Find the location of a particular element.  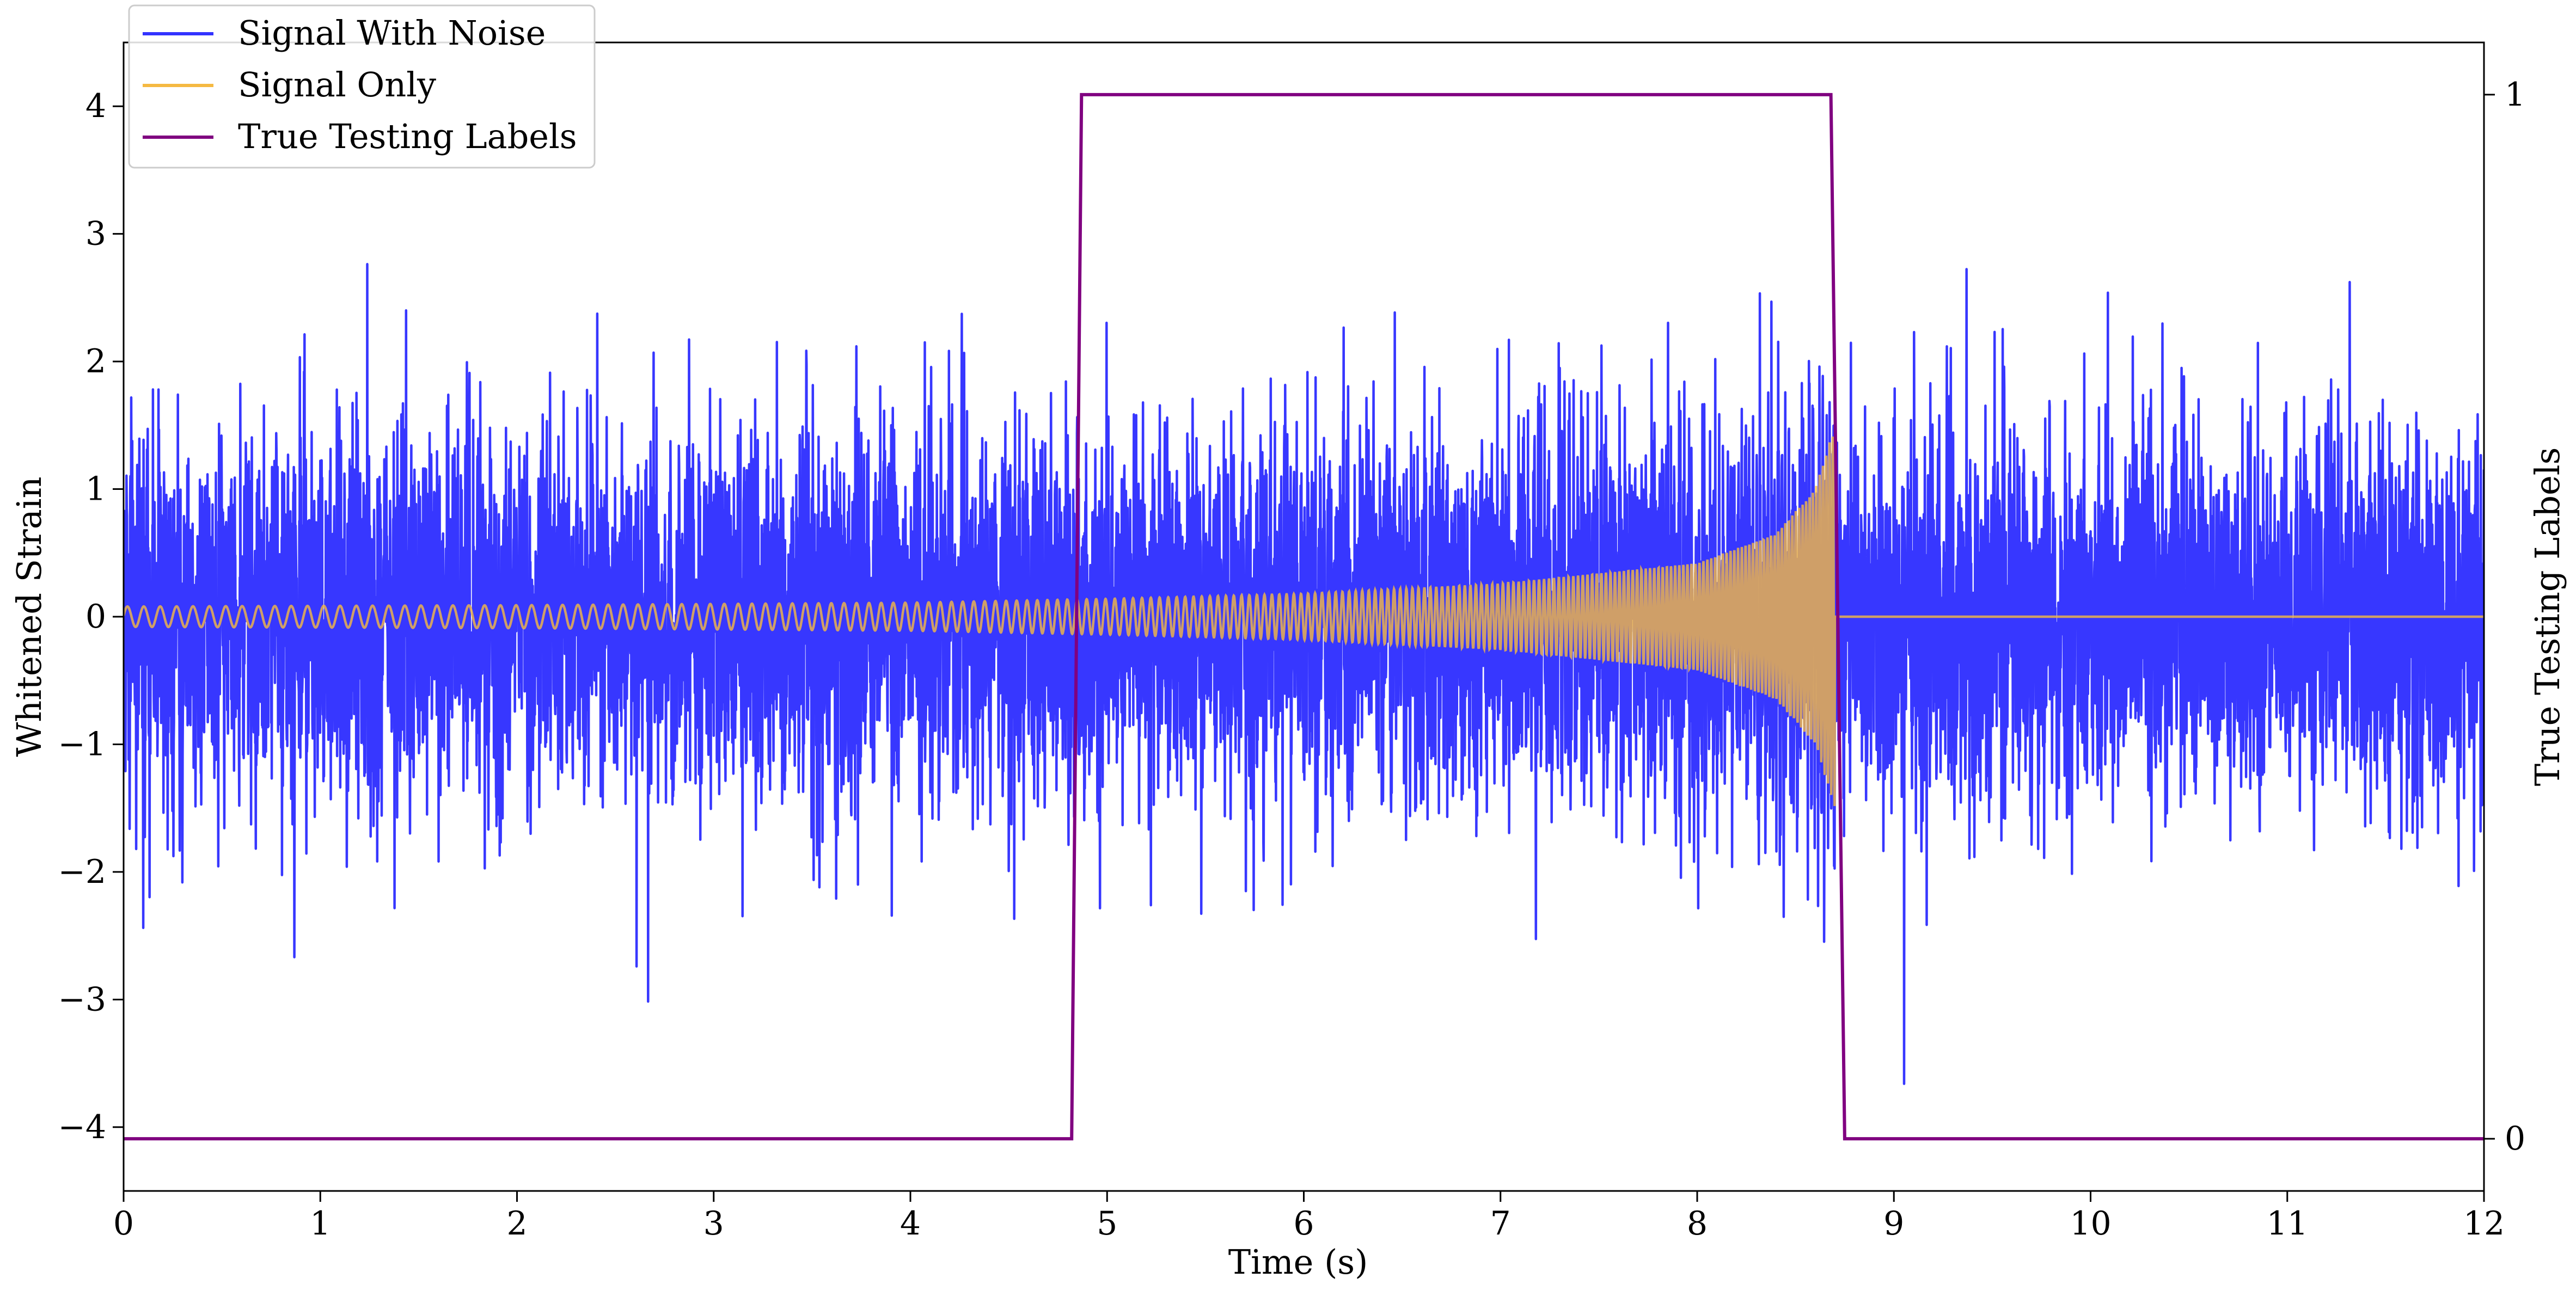

x-tick-label: 8 is located at coordinates (1697, 1224).